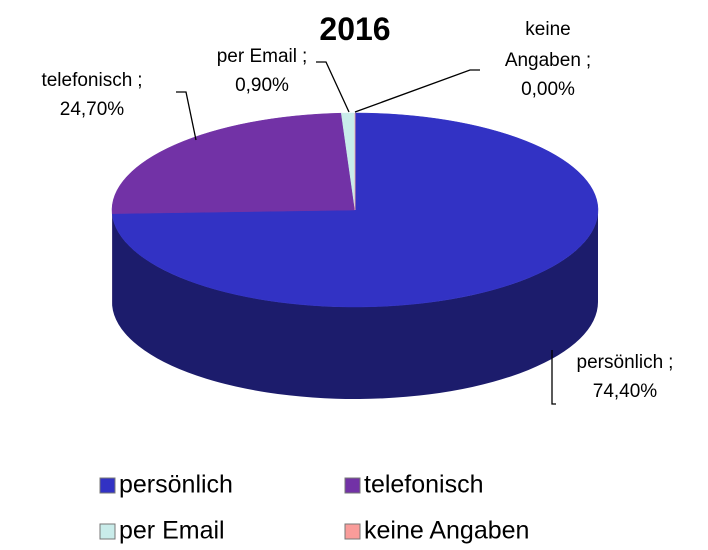 The height and width of the screenshot is (550, 708). I want to click on label-value: 74,40%, so click(625, 391).